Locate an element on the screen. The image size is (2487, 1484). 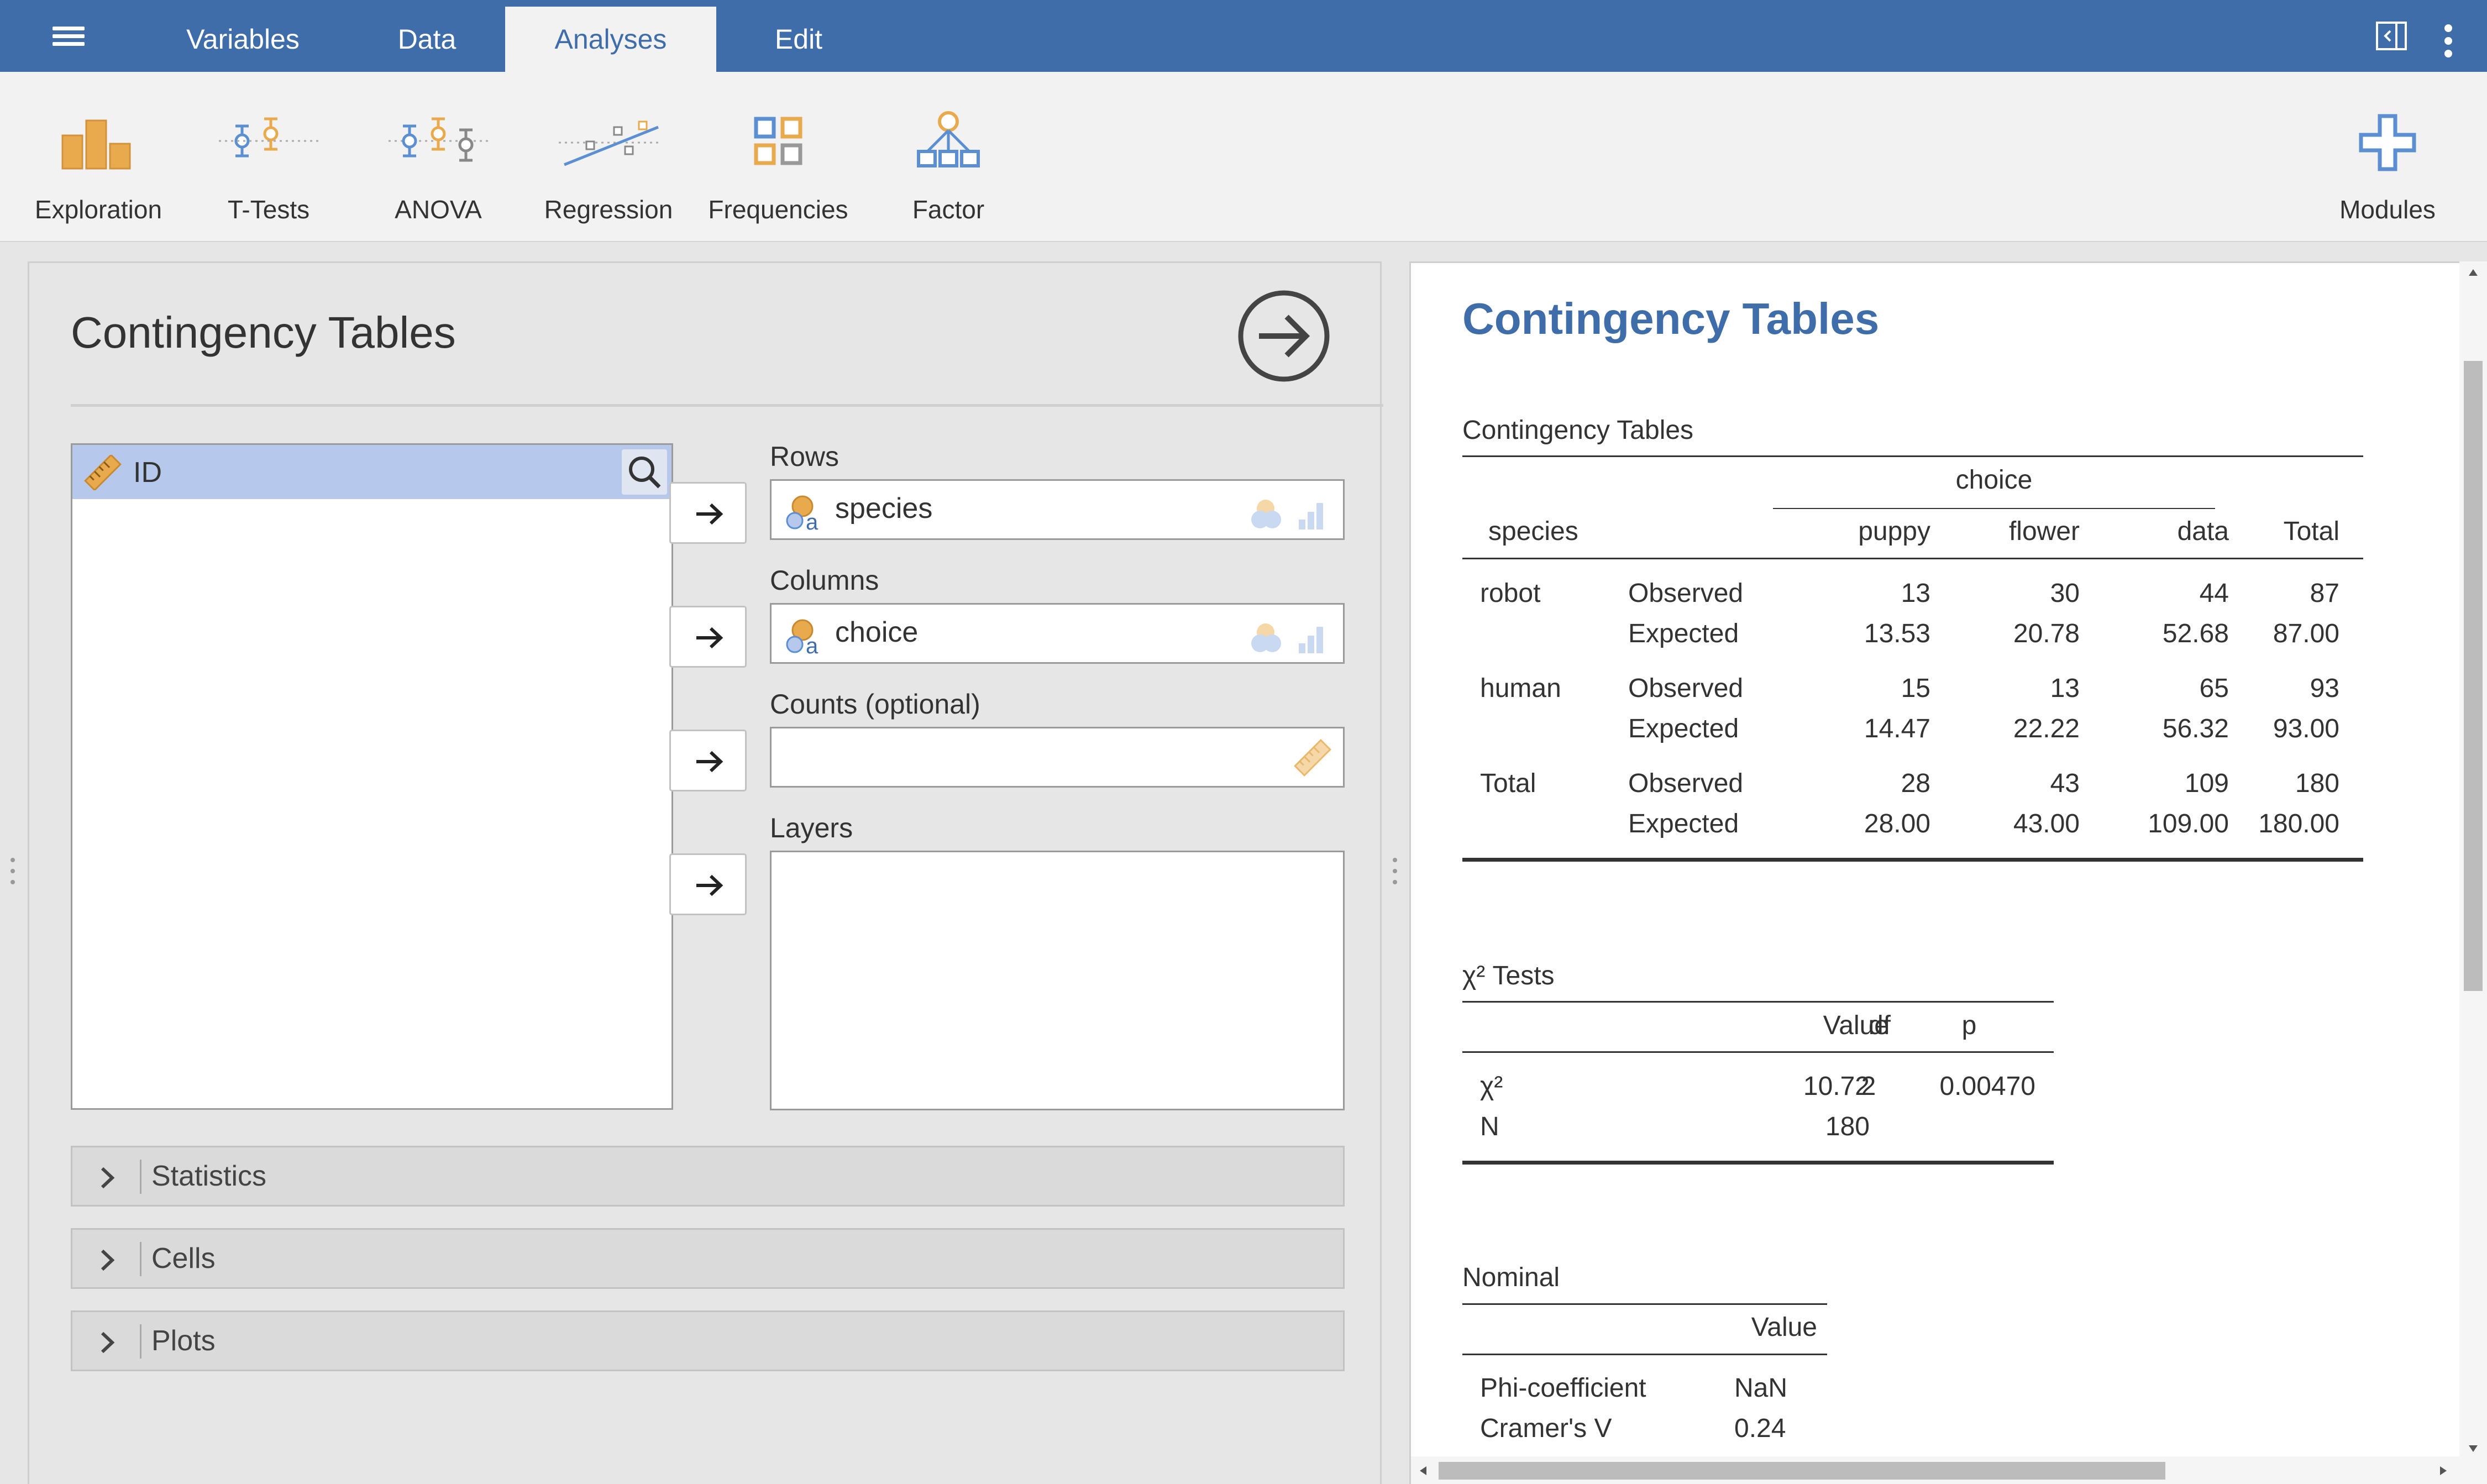
cell-value: 109 is located at coordinates (2206, 783).